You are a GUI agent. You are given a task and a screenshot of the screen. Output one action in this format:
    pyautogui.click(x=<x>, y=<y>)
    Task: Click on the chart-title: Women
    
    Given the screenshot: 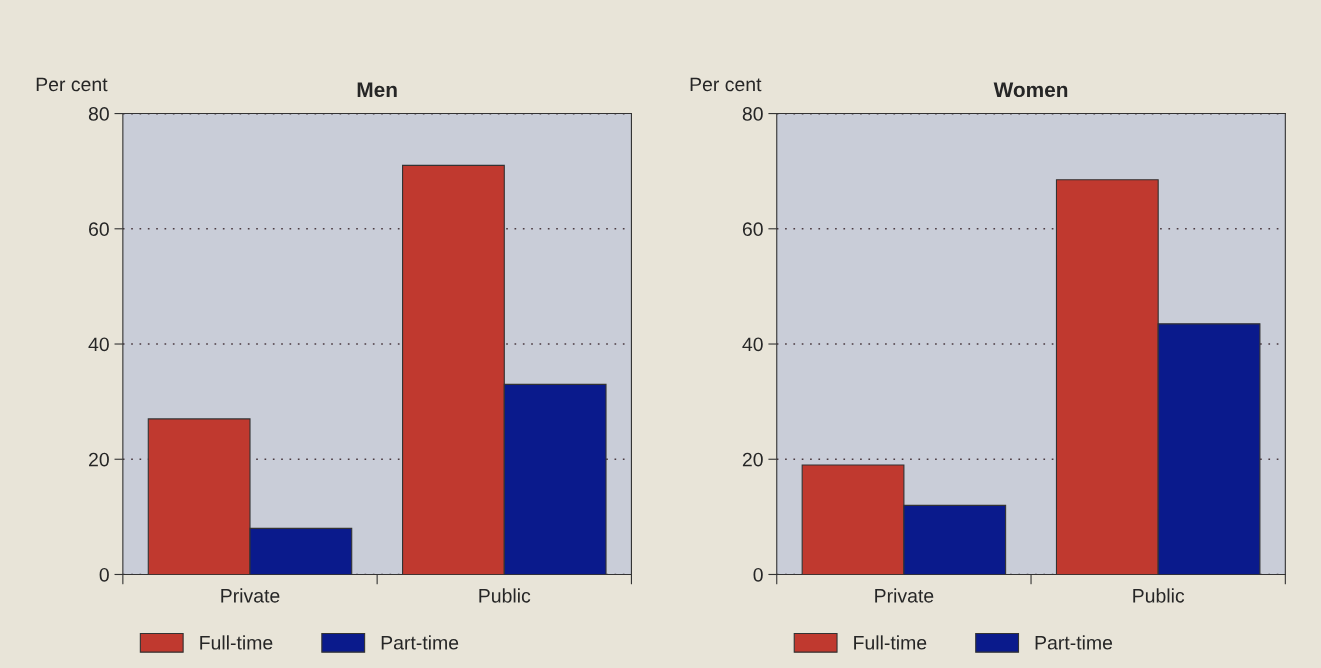 What is the action you would take?
    pyautogui.click(x=1030, y=90)
    